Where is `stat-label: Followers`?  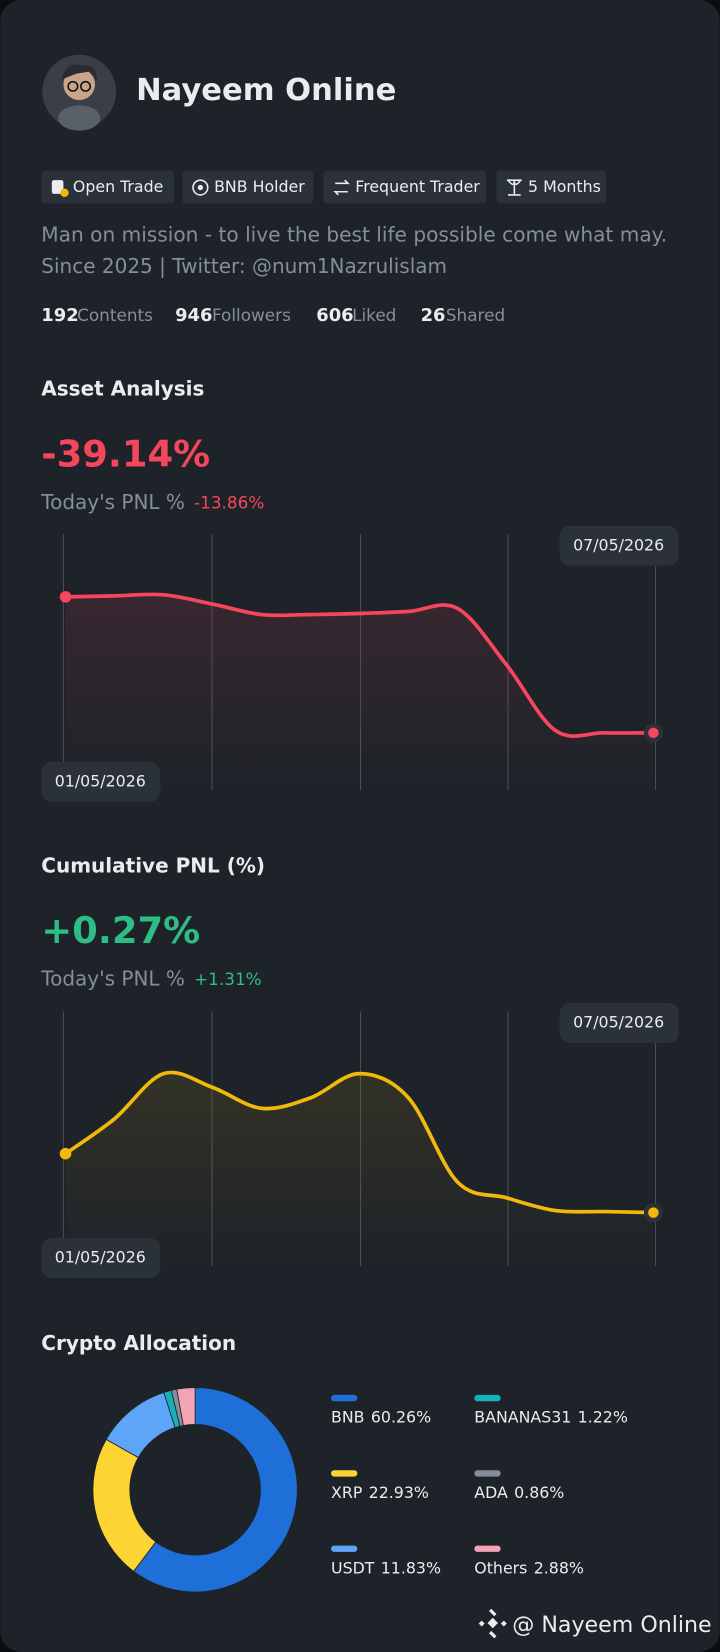
stat-label: Followers is located at coordinates (251, 315).